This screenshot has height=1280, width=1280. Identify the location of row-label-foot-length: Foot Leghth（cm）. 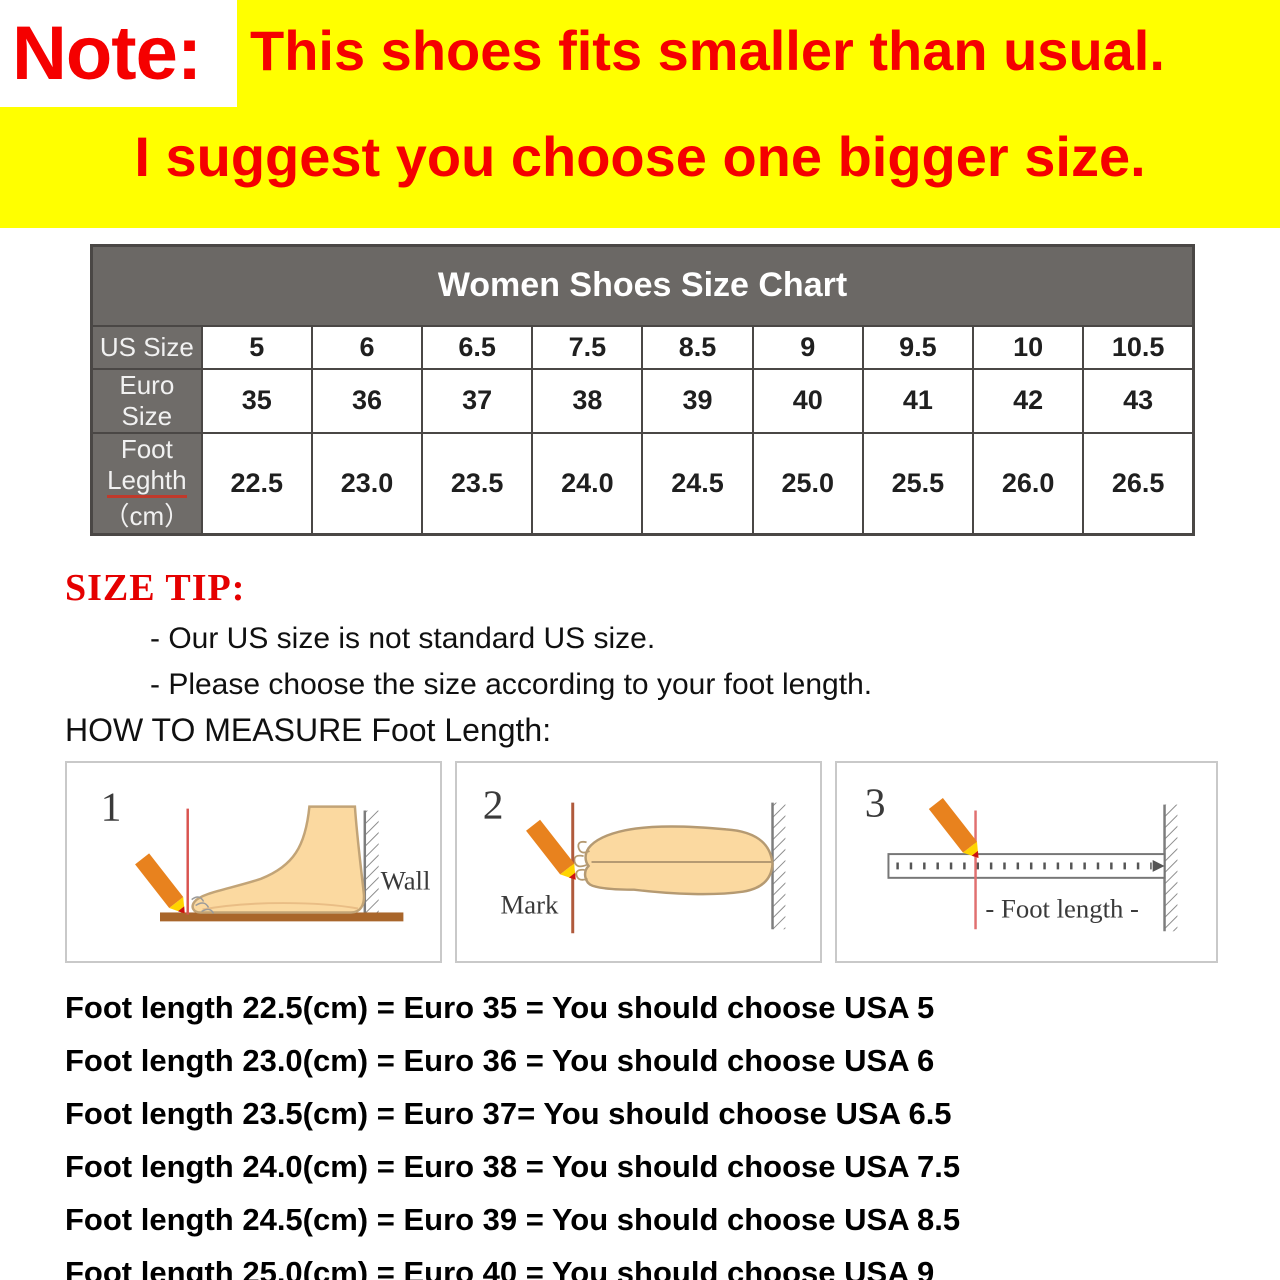
(146, 483).